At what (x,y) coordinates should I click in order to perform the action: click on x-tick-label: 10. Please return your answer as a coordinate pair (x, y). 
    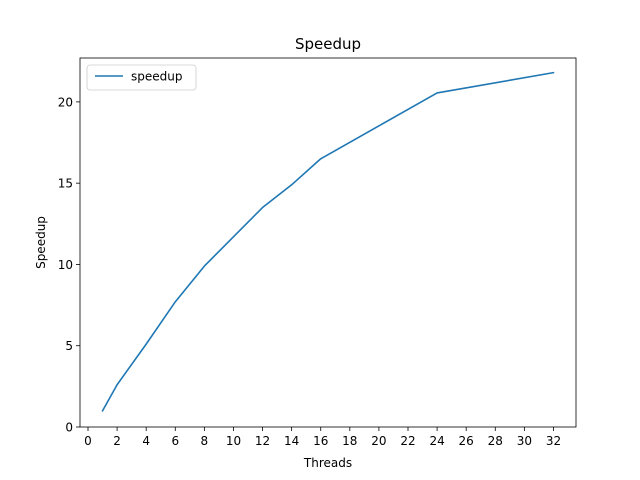
    Looking at the image, I should click on (233, 441).